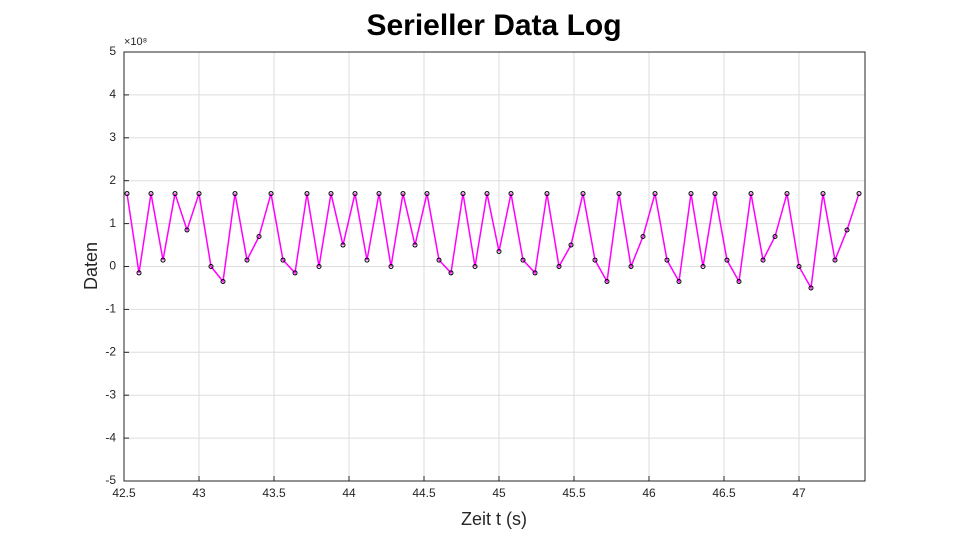  What do you see at coordinates (112, 223) in the screenshot?
I see `y-tick-label: 1` at bounding box center [112, 223].